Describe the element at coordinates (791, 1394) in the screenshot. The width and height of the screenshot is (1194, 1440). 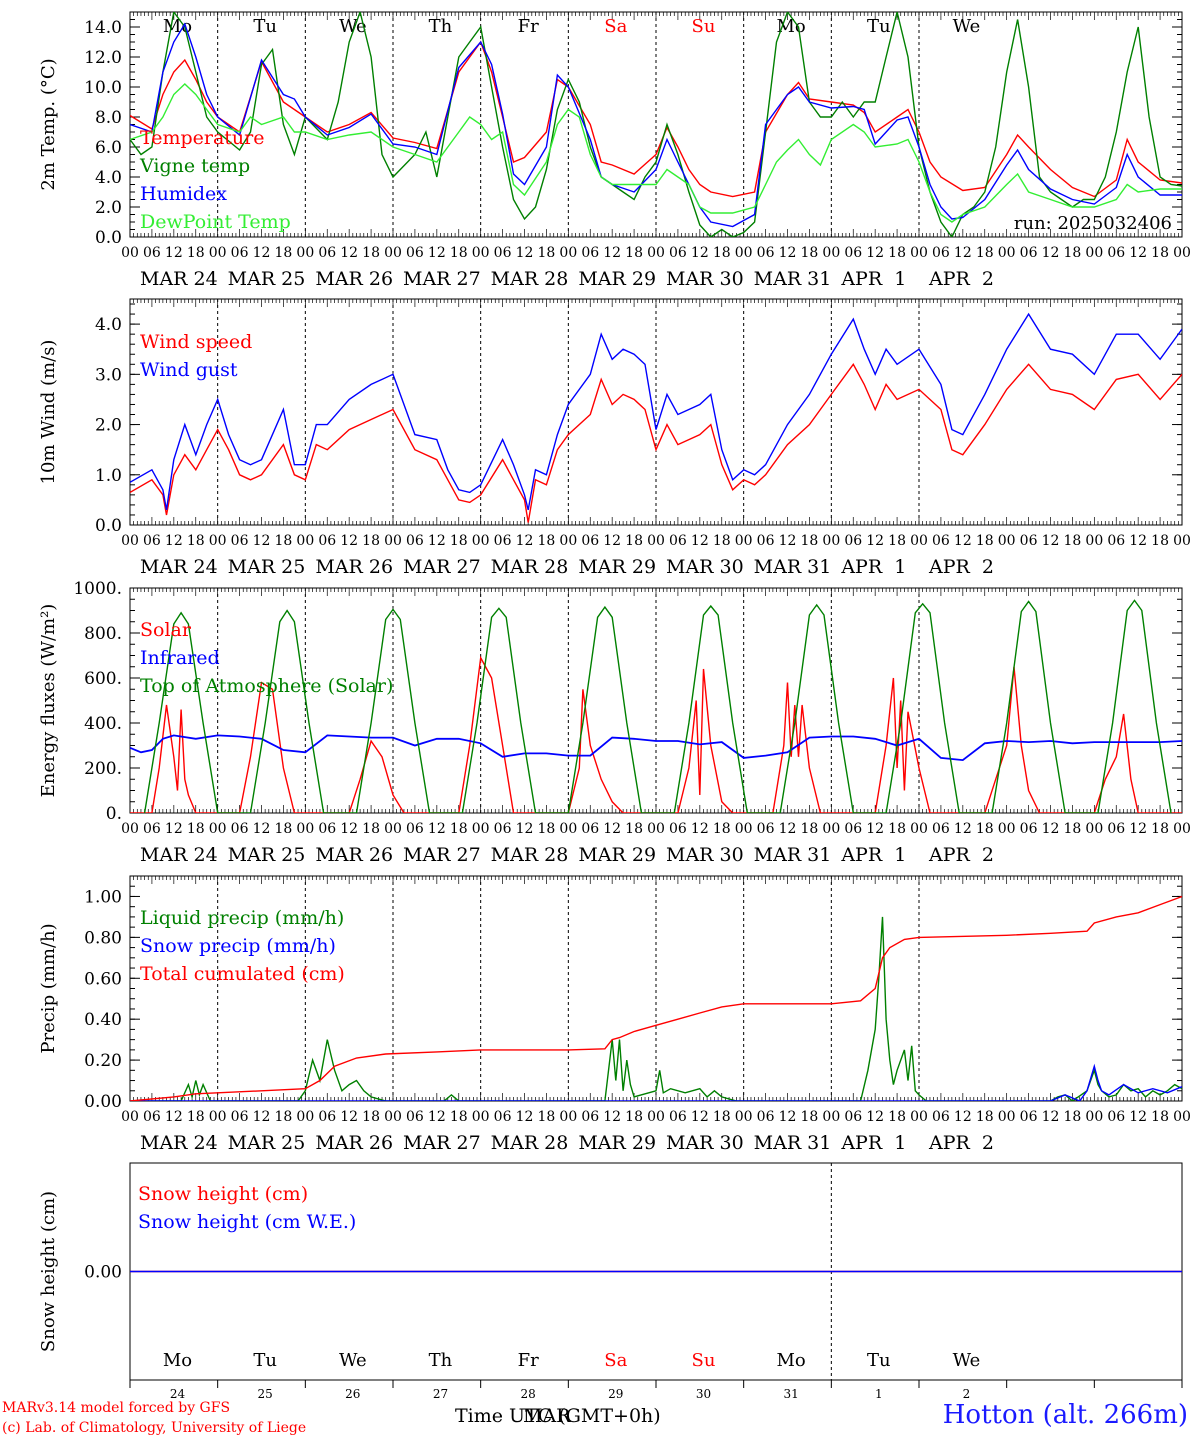
I see `day-number-label: 31` at that location.